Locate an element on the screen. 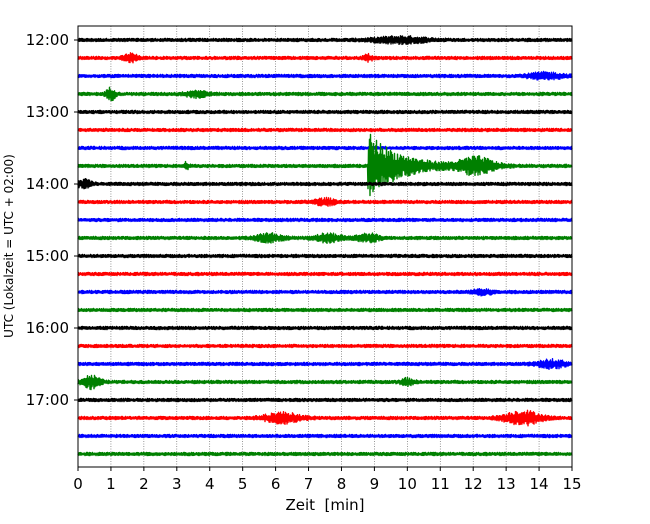 This screenshot has height=524, width=650. x-tick-label: 0 is located at coordinates (78, 484).